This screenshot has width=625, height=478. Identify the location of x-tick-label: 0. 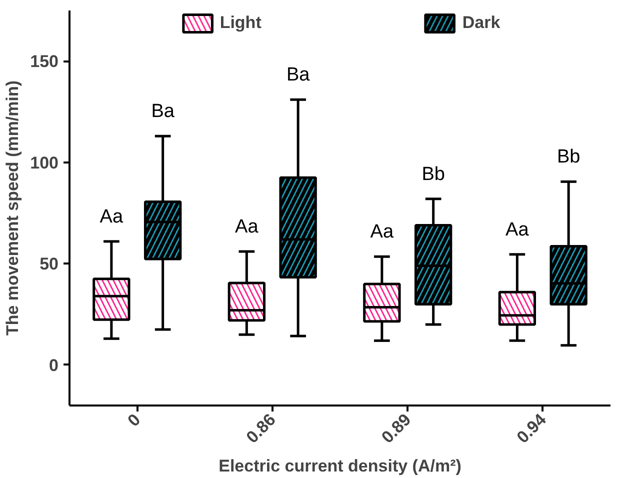
(134, 420).